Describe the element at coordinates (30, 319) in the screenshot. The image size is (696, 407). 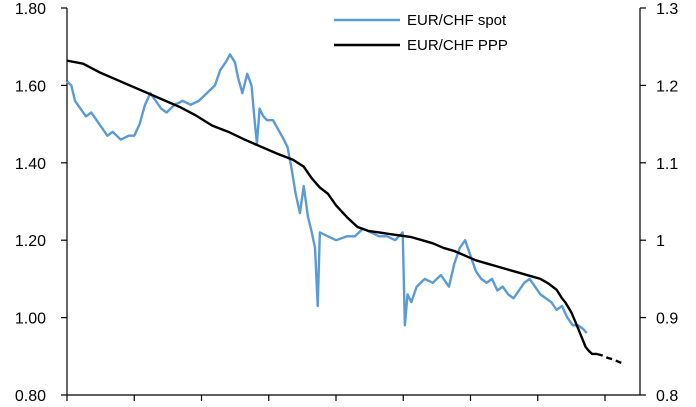
I see `y-left-tick-label: 1.00` at that location.